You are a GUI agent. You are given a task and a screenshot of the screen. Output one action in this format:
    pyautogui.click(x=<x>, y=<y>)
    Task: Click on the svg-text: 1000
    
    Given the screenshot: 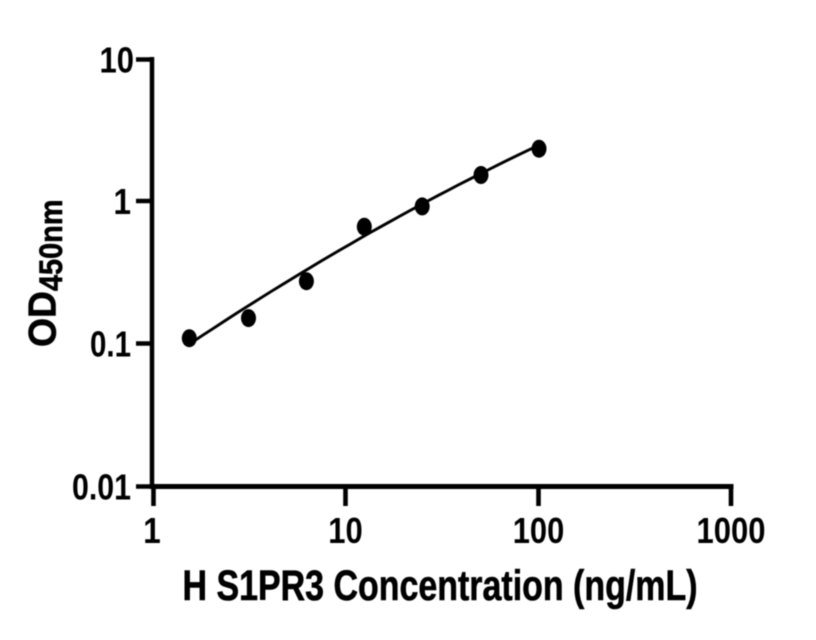 What is the action you would take?
    pyautogui.click(x=731, y=530)
    